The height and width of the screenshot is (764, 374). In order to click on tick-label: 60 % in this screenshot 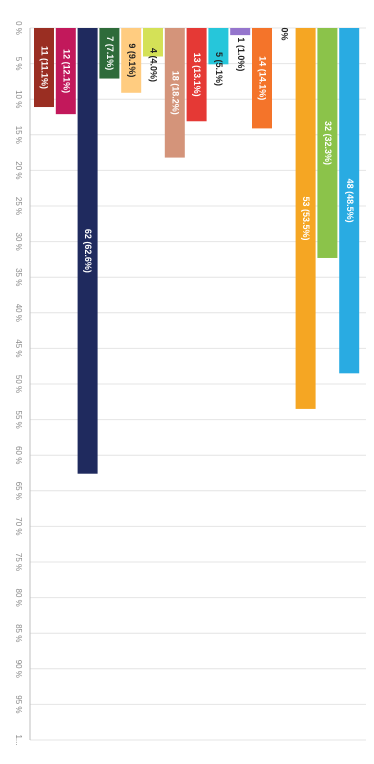, I will do `click(18, 455)`.